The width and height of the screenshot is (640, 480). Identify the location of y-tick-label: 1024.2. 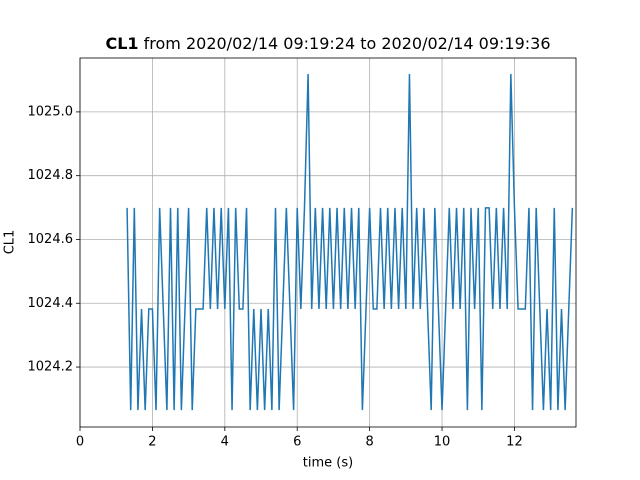
(51, 367).